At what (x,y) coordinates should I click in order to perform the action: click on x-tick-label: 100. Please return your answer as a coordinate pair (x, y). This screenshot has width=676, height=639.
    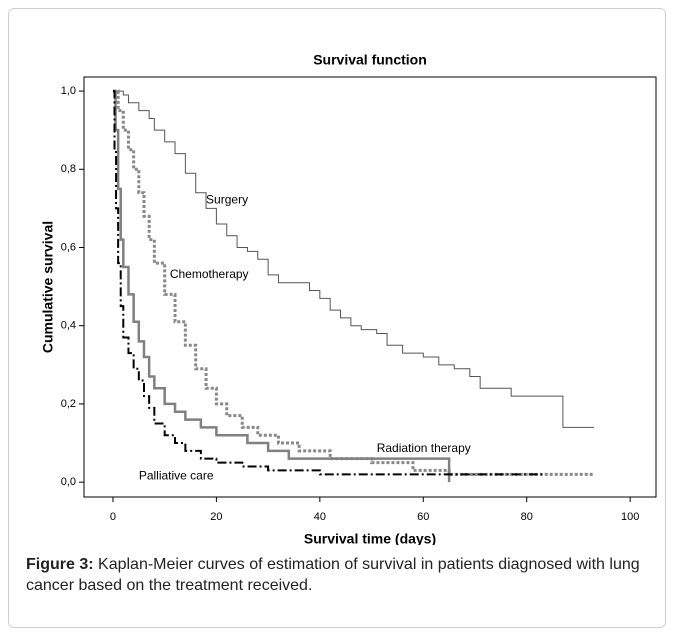
    Looking at the image, I should click on (630, 517).